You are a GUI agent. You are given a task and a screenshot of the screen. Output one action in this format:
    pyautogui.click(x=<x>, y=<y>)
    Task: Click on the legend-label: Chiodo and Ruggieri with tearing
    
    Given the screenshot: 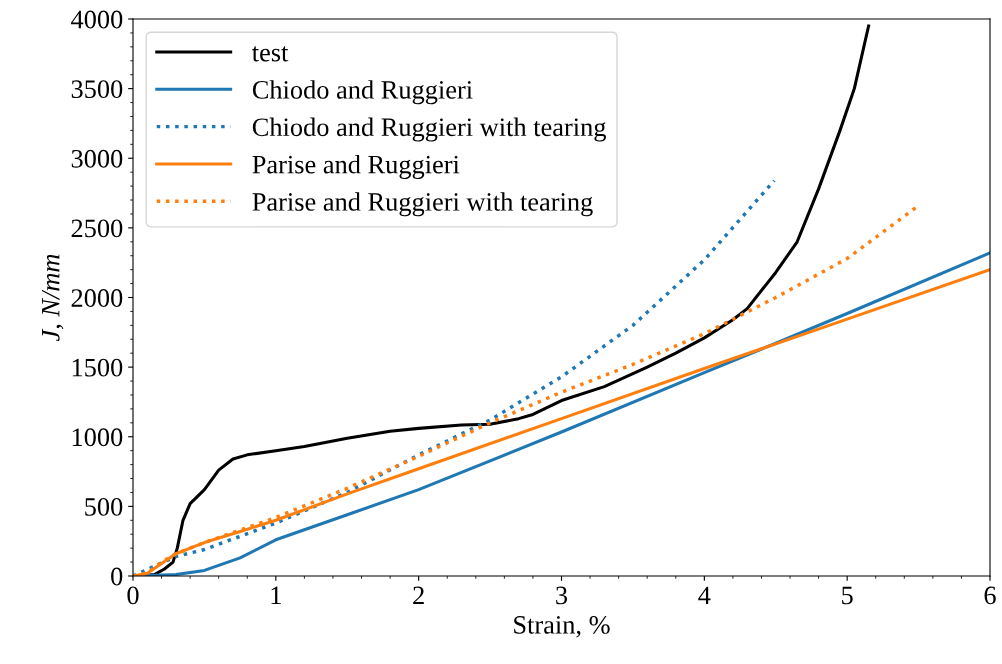 What is the action you would take?
    pyautogui.click(x=429, y=129)
    